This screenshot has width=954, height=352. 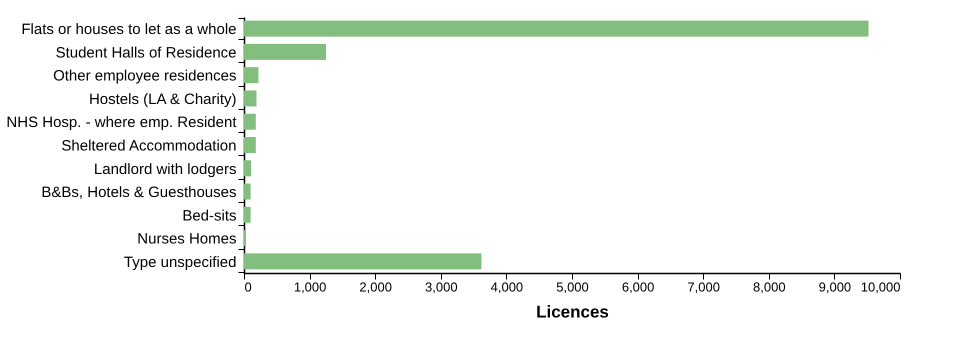 I want to click on x-tick-label: 1,000, so click(x=310, y=287).